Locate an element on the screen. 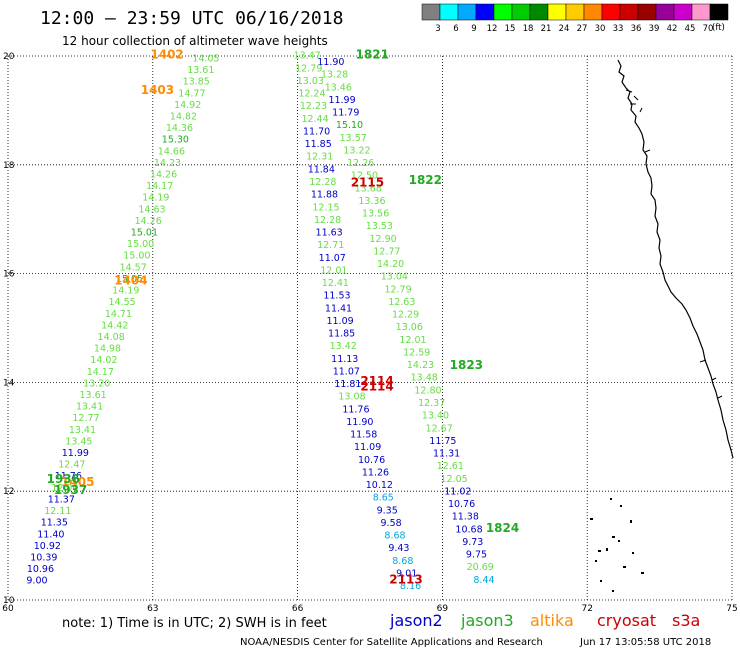 This screenshot has height=650, width=740. swh-value: 15.10 is located at coordinates (349, 125).